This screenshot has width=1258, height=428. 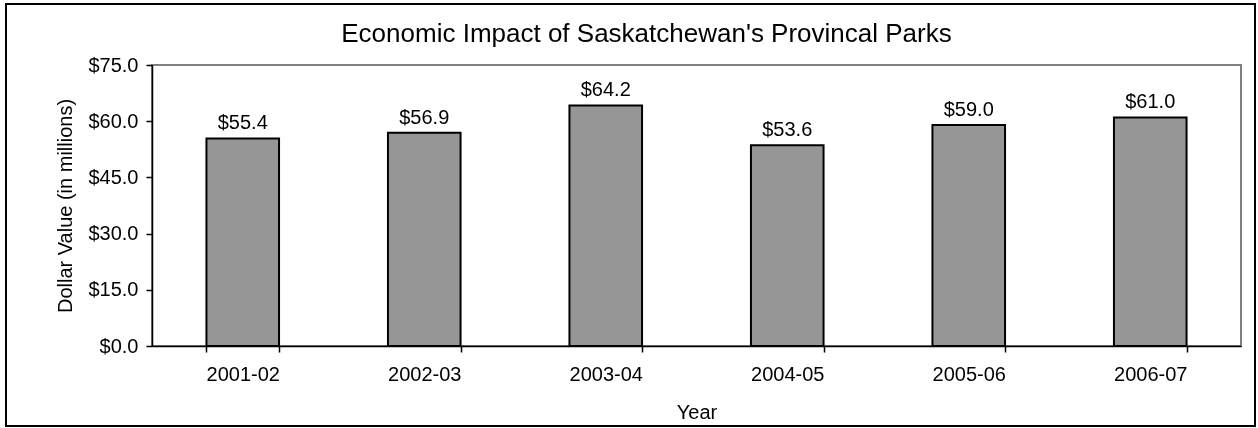 What do you see at coordinates (113, 233) in the screenshot?
I see `y-tick-label: $30.0` at bounding box center [113, 233].